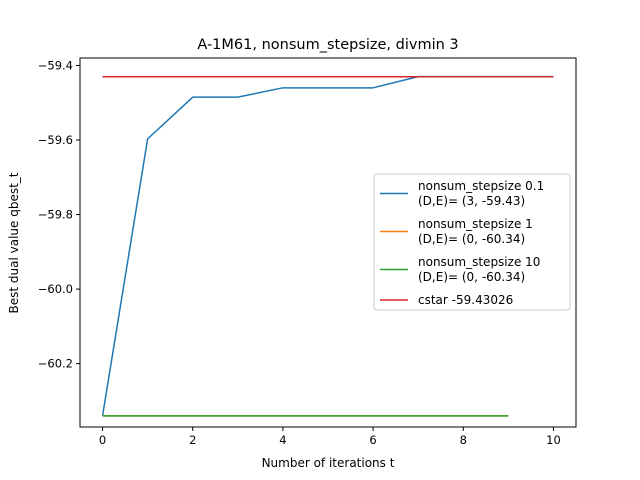 This screenshot has width=640, height=480. I want to click on x-axis: 0 2 4 6 8 10, so click(330, 437).